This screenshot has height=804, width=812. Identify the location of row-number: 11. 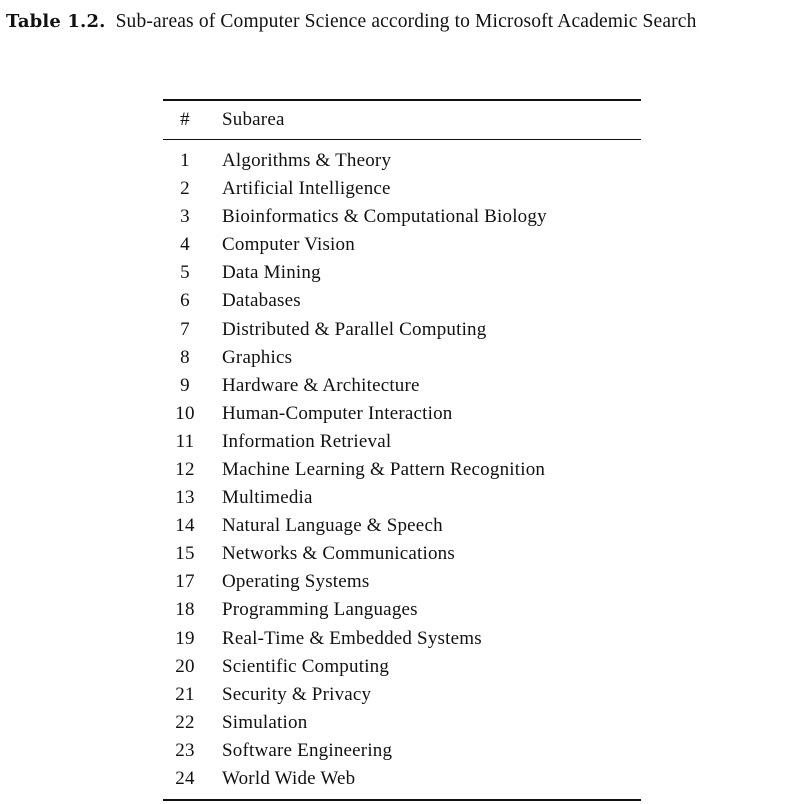
(185, 441).